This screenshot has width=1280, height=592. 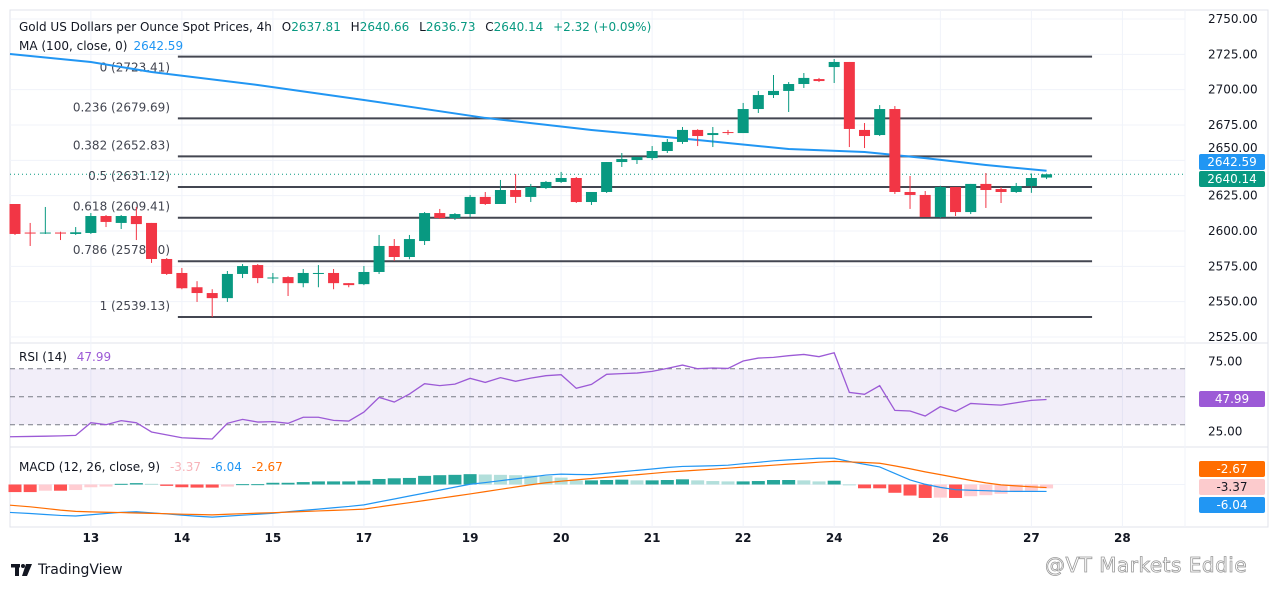 What do you see at coordinates (1233, 19) in the screenshot?
I see `price-axis-label: 2750.00` at bounding box center [1233, 19].